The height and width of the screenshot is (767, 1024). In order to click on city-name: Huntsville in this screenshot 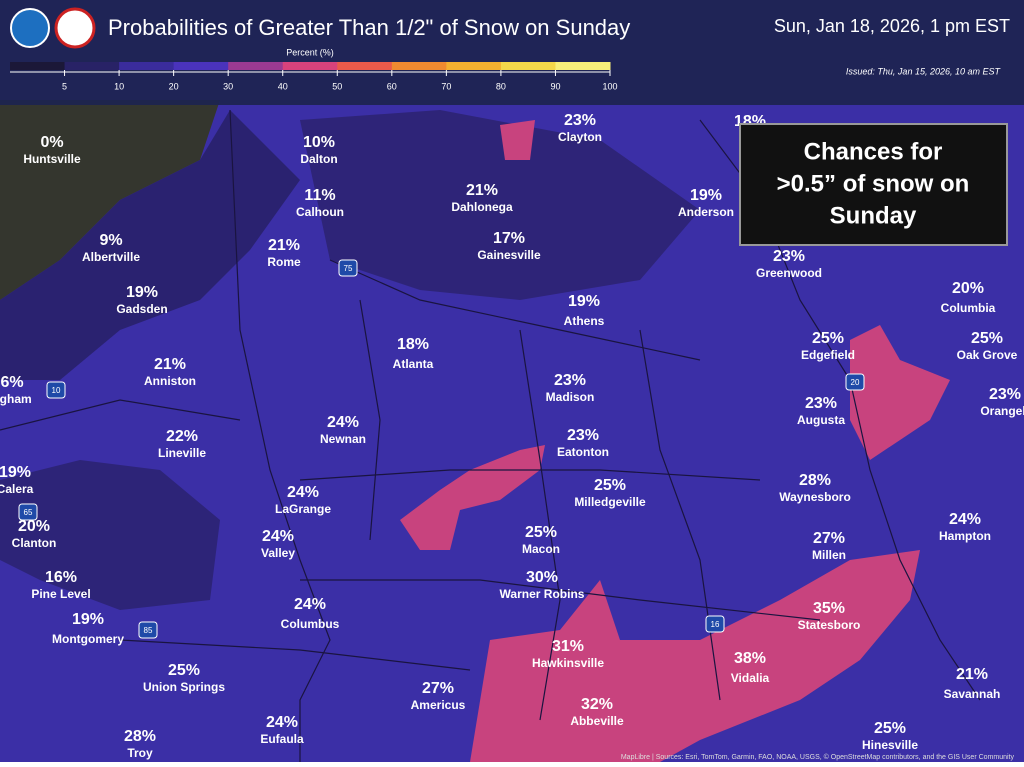, I will do `click(52, 159)`.